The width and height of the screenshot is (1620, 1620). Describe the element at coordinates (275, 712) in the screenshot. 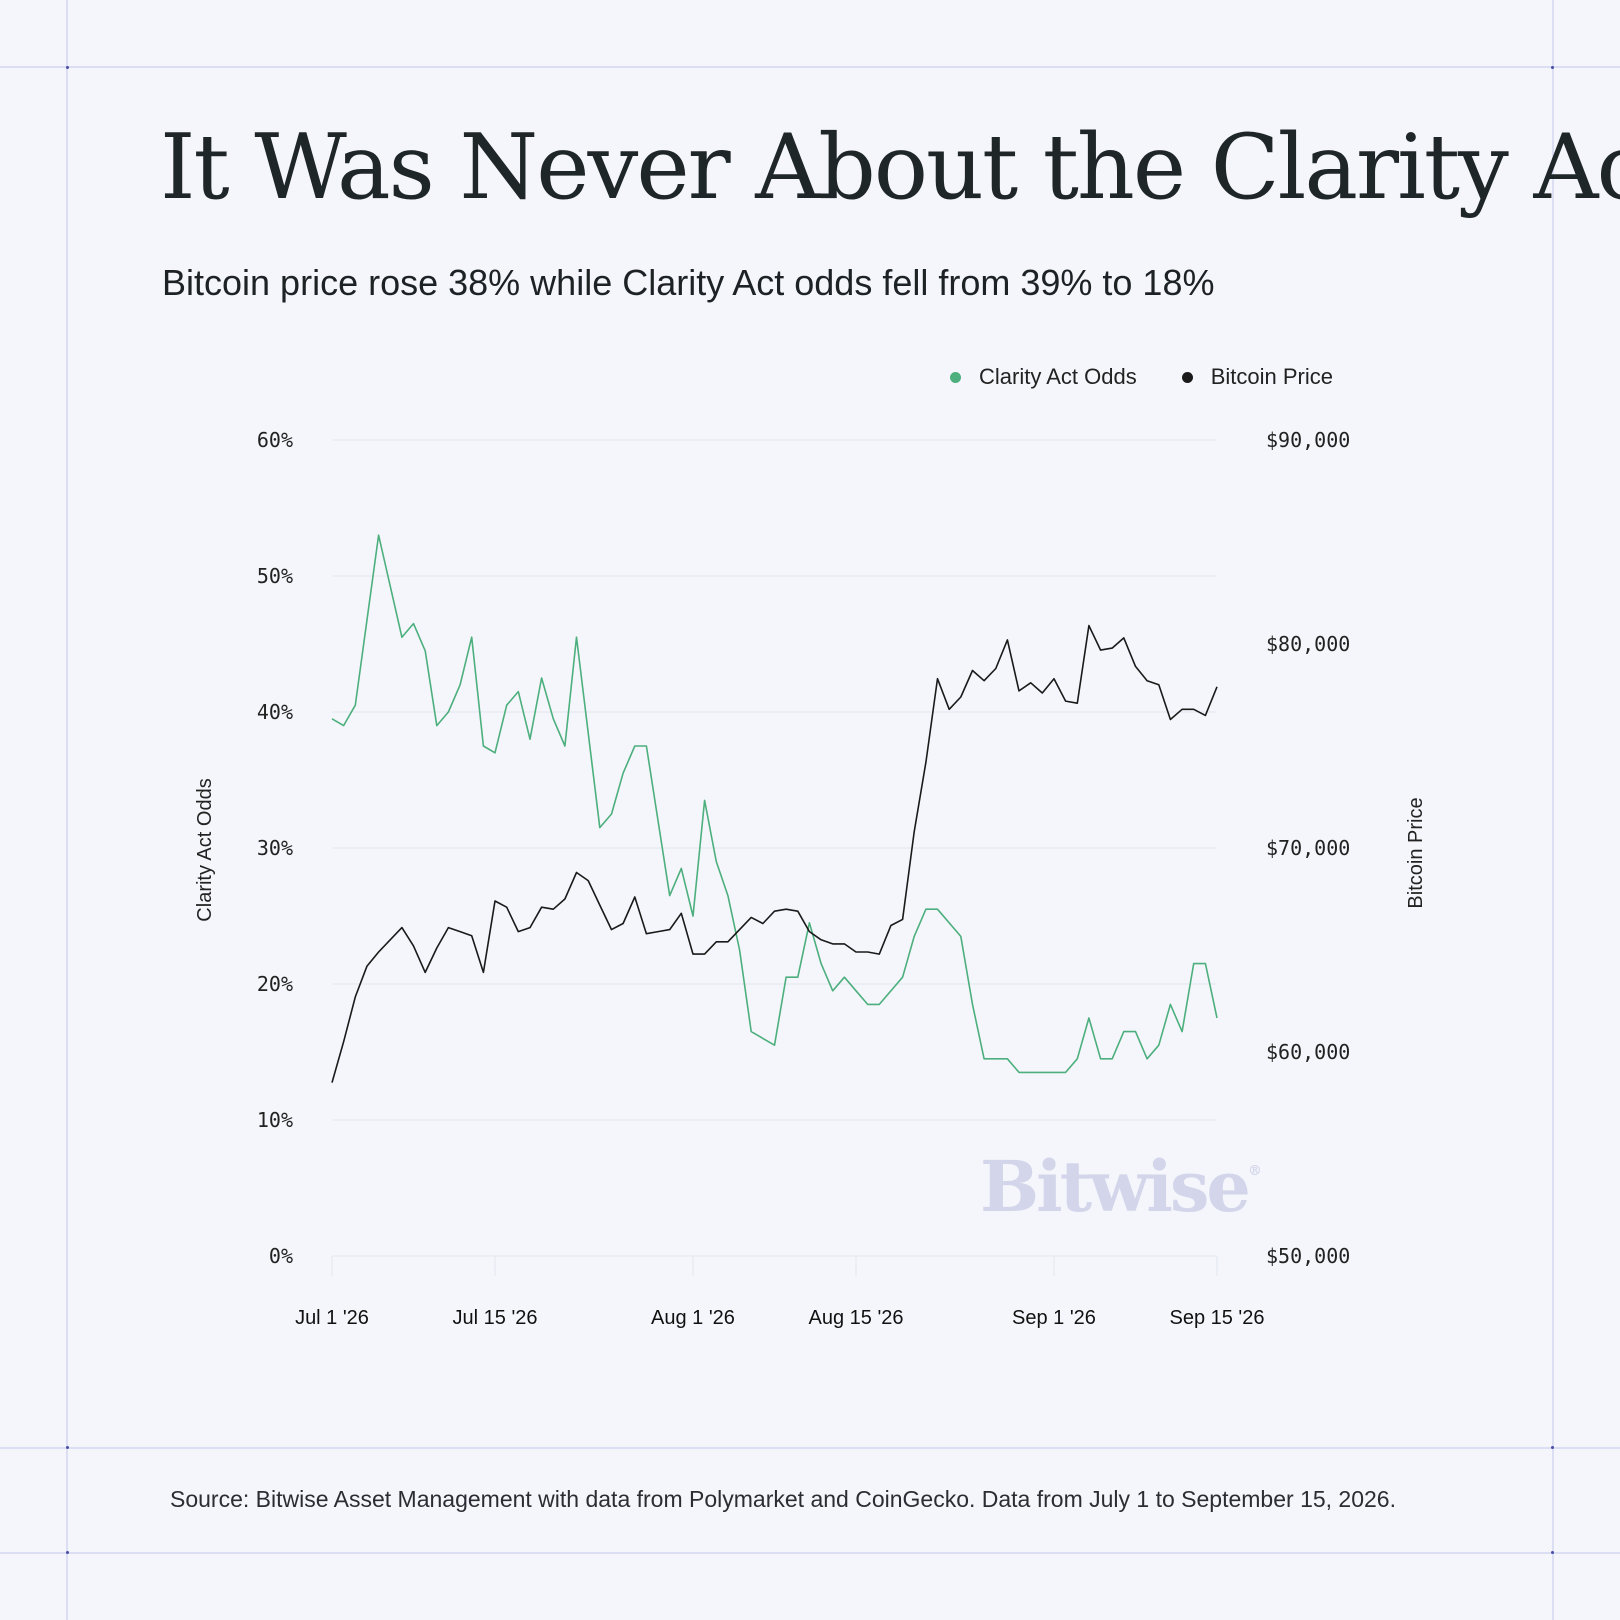

I see `y-tick-label-left: 40%` at that location.